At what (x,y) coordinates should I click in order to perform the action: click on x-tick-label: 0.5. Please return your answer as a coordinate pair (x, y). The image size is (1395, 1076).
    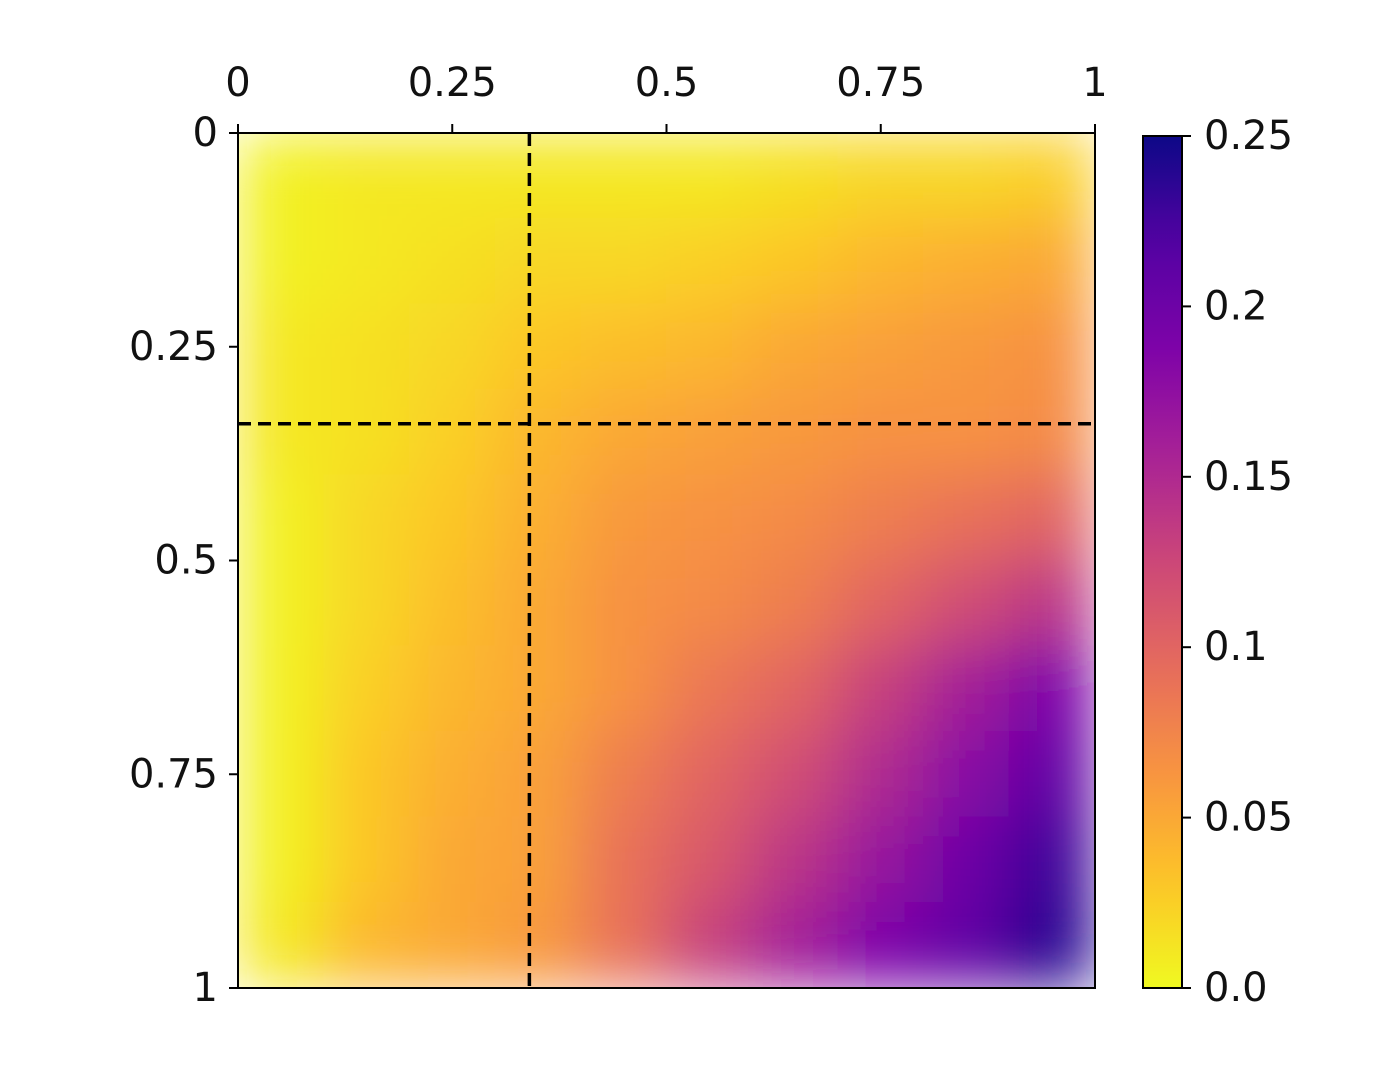
    Looking at the image, I should click on (667, 83).